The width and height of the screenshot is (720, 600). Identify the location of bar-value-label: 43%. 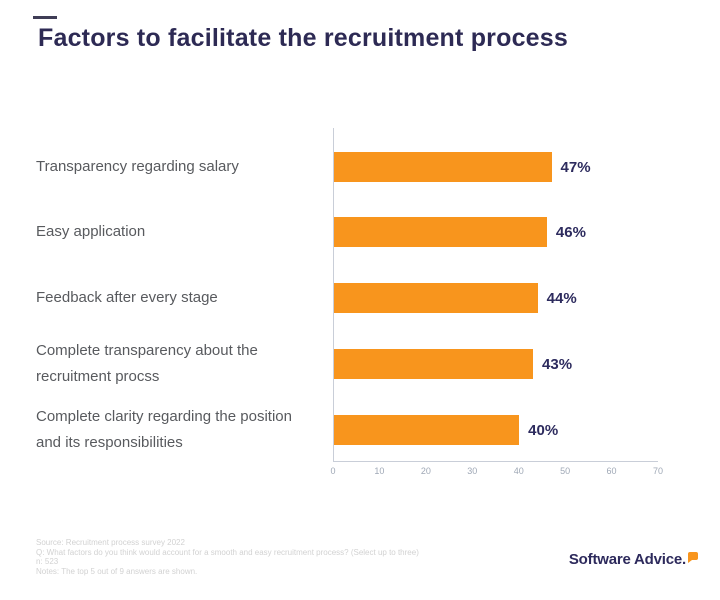
(557, 364).